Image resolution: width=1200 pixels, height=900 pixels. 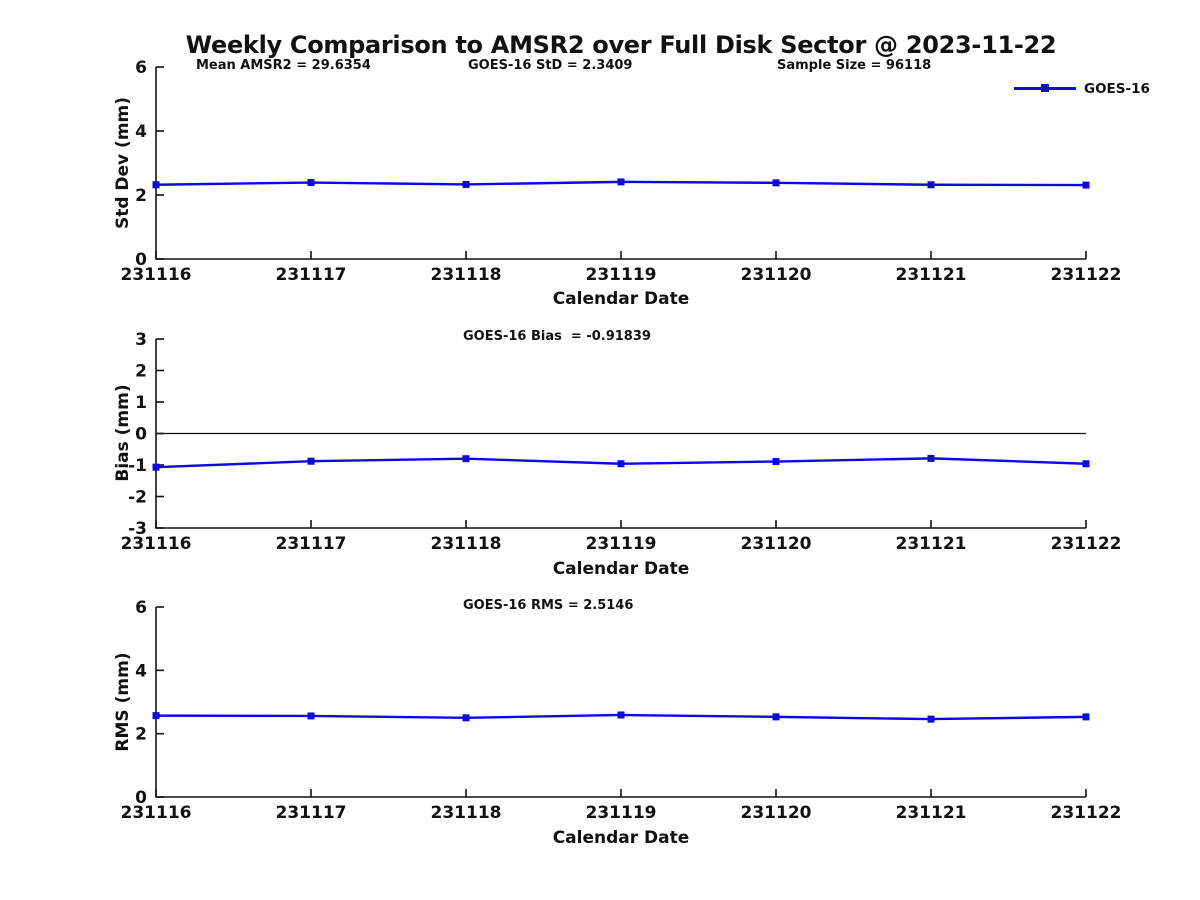 What do you see at coordinates (1086, 544) in the screenshot?
I see `bias-x-tick-label: 231122` at bounding box center [1086, 544].